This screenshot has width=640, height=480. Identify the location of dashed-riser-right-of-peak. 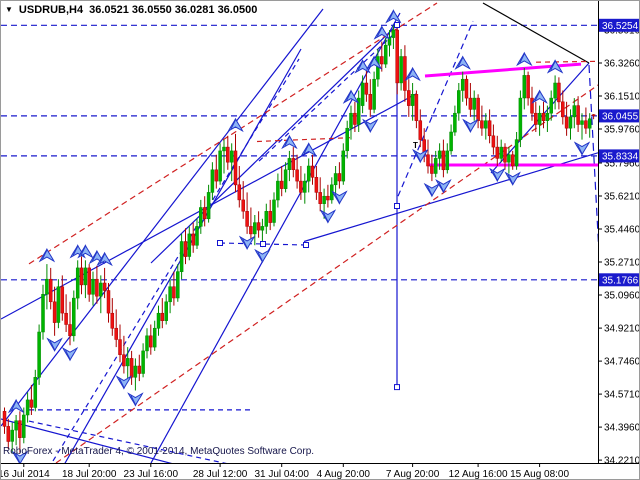
(435, 108).